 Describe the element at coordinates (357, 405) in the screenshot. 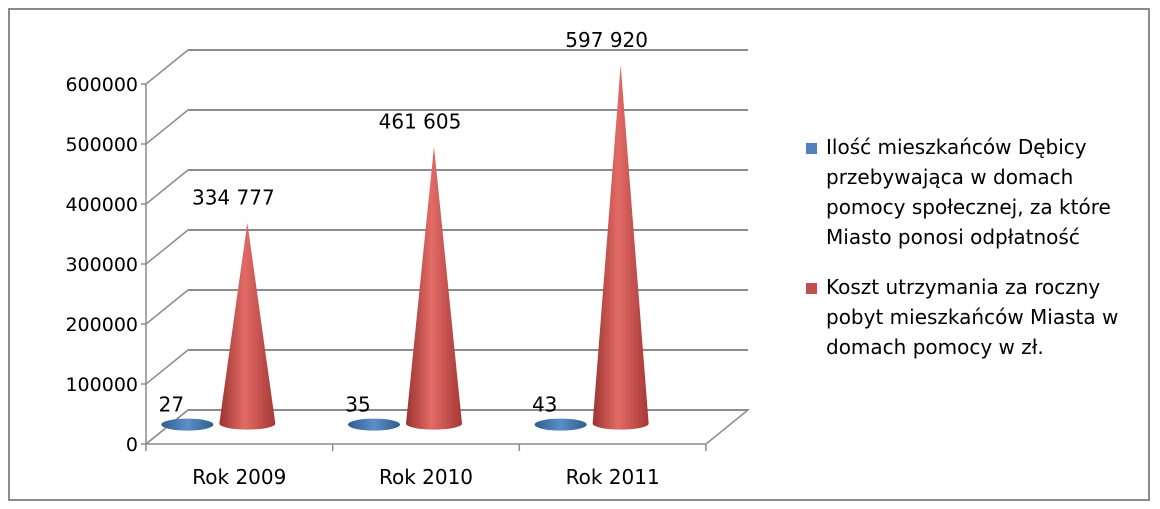

I see `data-label-count: 35` at that location.